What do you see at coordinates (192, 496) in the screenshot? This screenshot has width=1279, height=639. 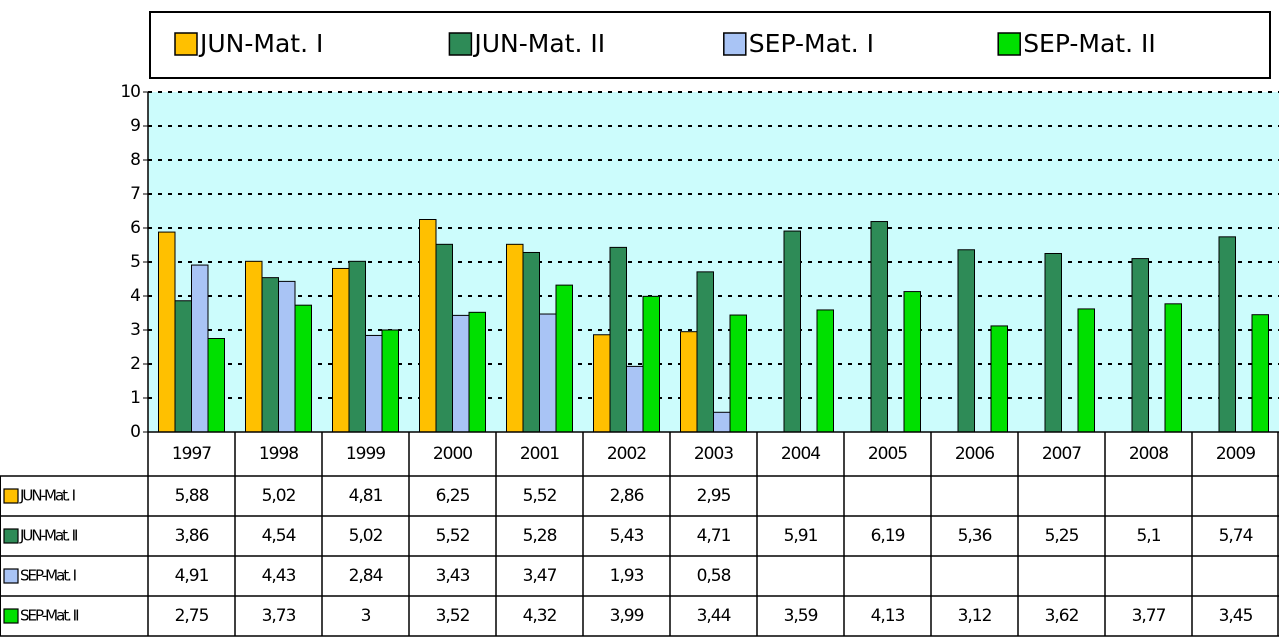 I see `table-cell: 5,88` at bounding box center [192, 496].